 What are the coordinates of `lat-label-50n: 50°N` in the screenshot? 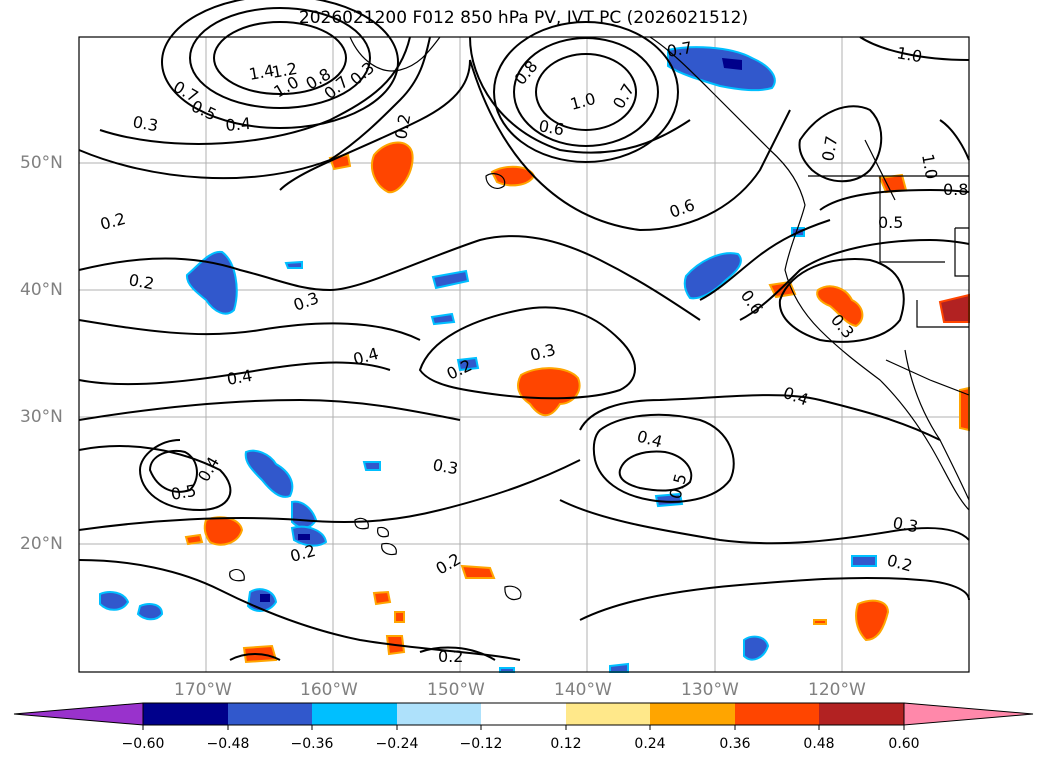 It's located at (41, 163).